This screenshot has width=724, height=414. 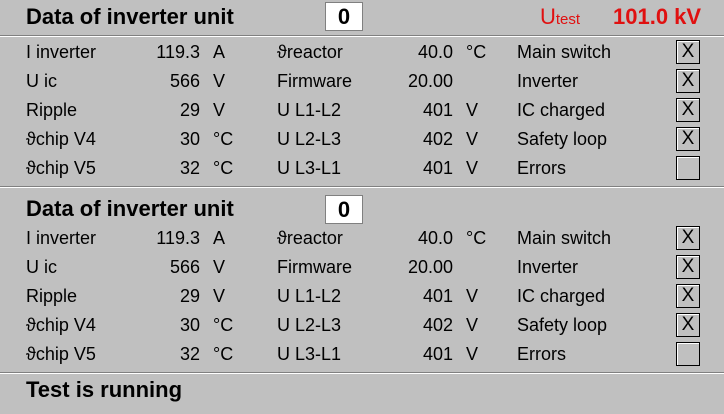 What do you see at coordinates (362, 36) in the screenshot?
I see `divider` at bounding box center [362, 36].